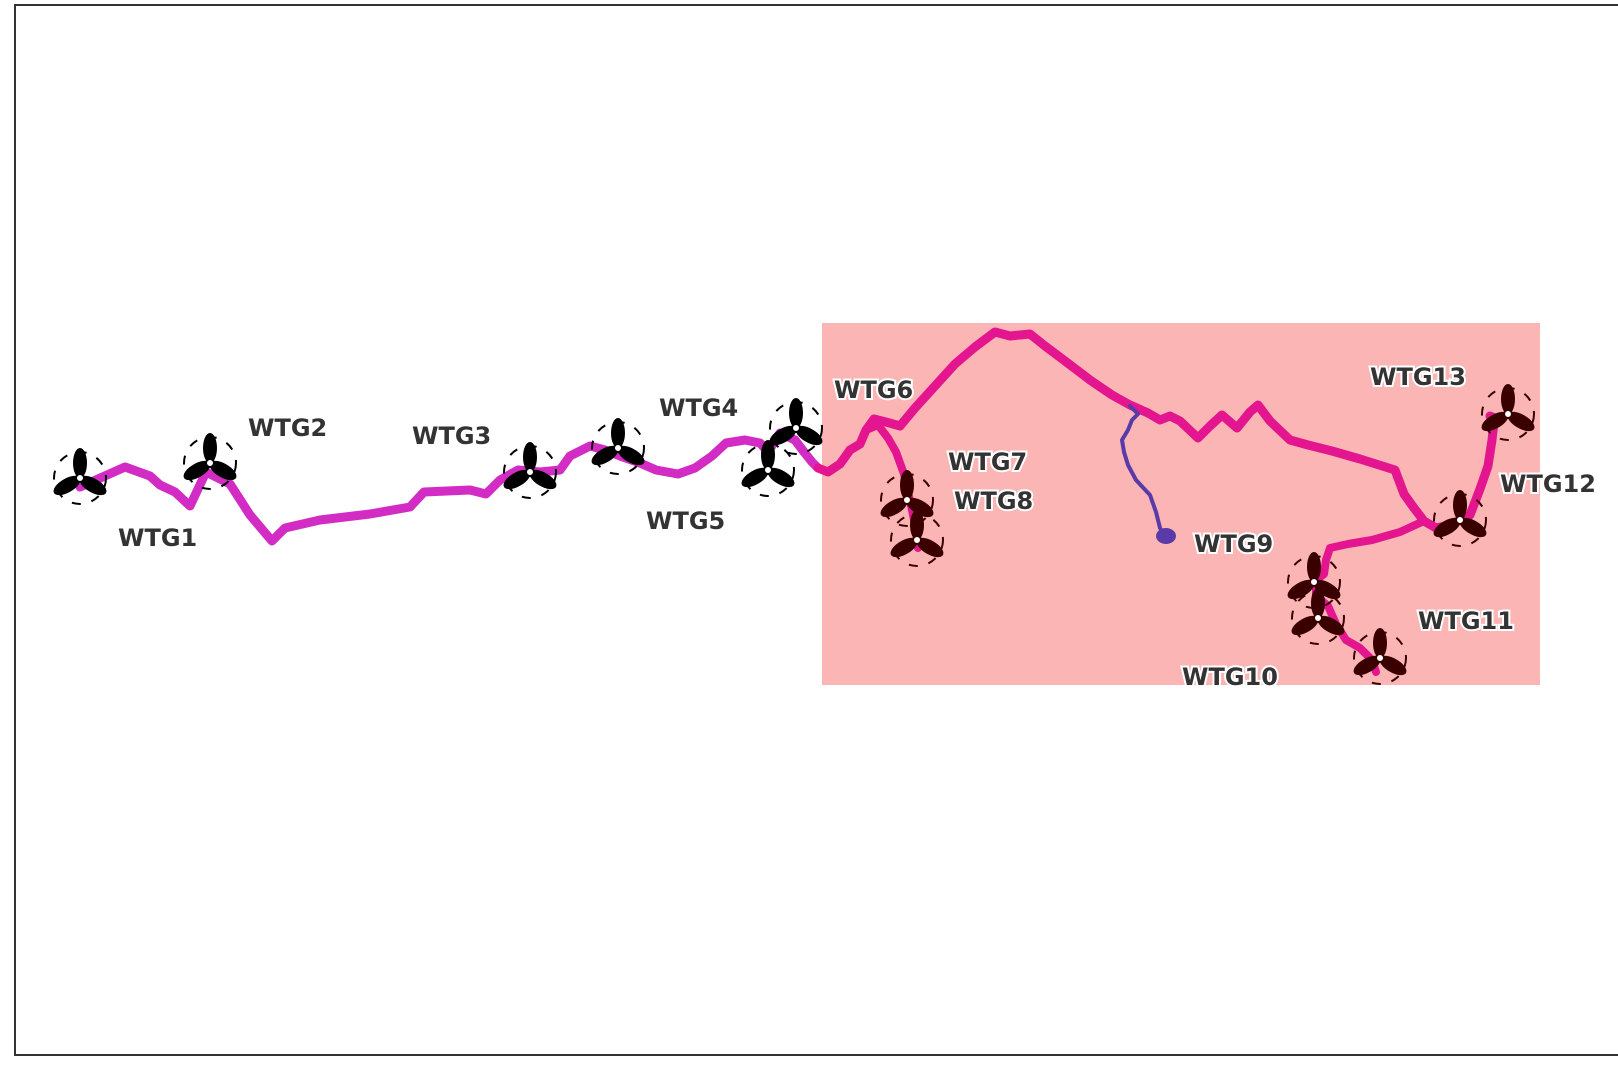 This screenshot has height=1070, width=1618. What do you see at coordinates (917, 538) in the screenshot?
I see `turbine-icon-wtg8` at bounding box center [917, 538].